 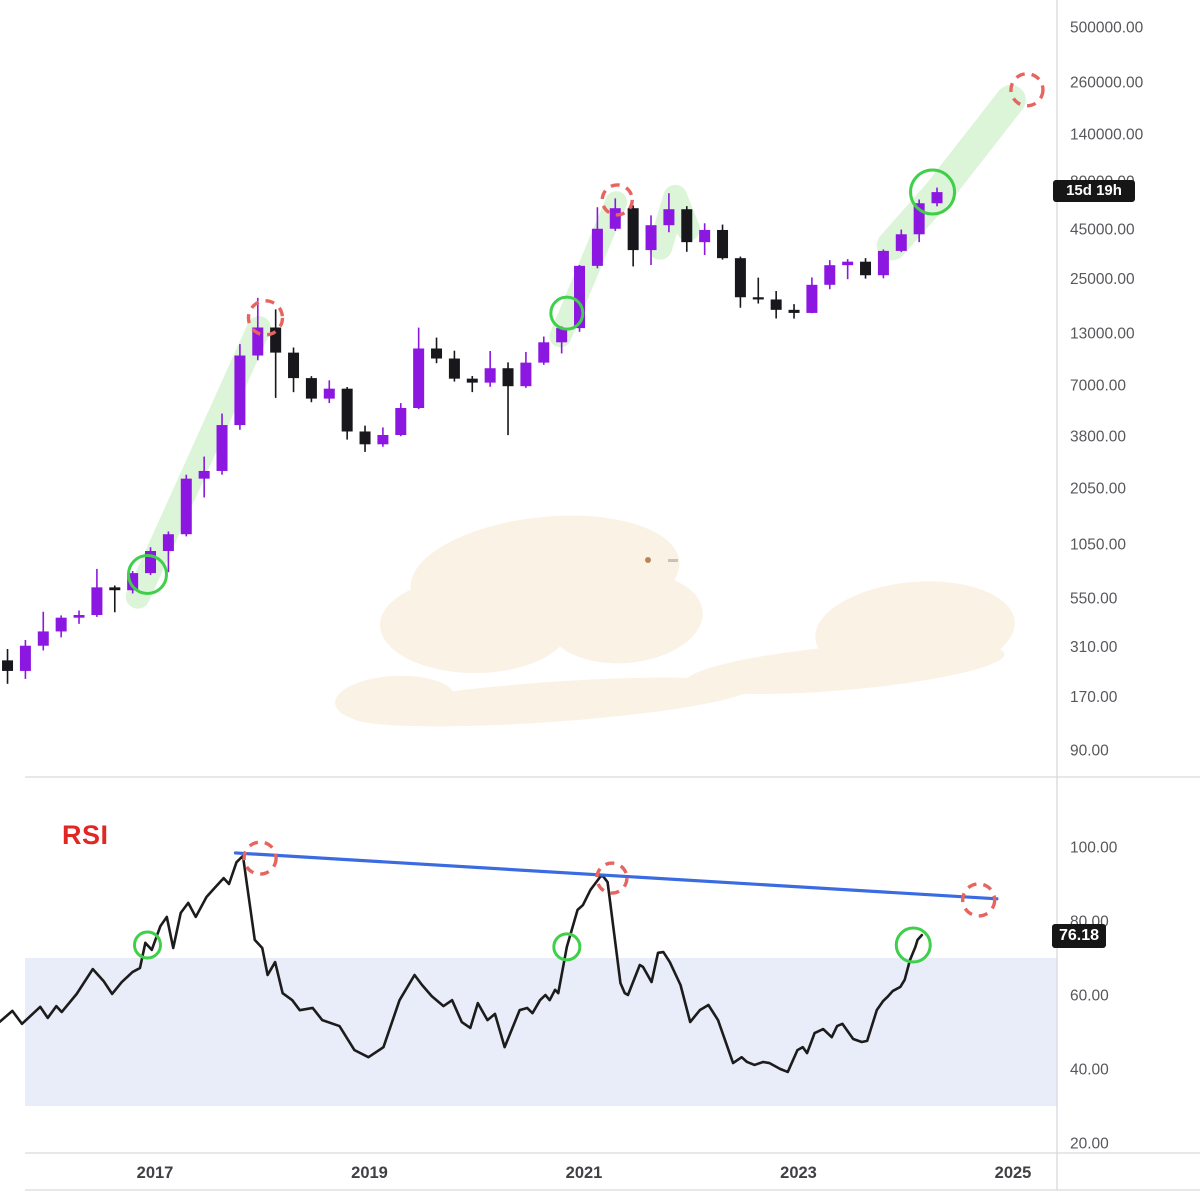 I want to click on price-axis-tick: 25000.00, so click(x=1102, y=279).